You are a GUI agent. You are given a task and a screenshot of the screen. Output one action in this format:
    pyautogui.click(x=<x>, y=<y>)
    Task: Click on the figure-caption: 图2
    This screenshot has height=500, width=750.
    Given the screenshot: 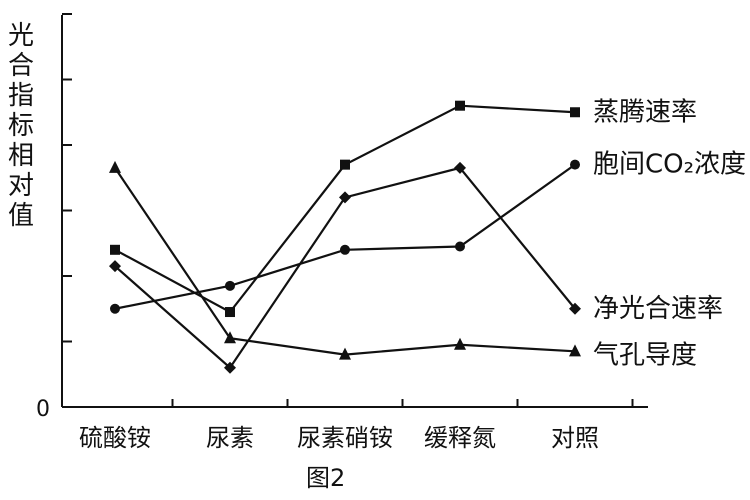 What is the action you would take?
    pyautogui.click(x=325, y=478)
    